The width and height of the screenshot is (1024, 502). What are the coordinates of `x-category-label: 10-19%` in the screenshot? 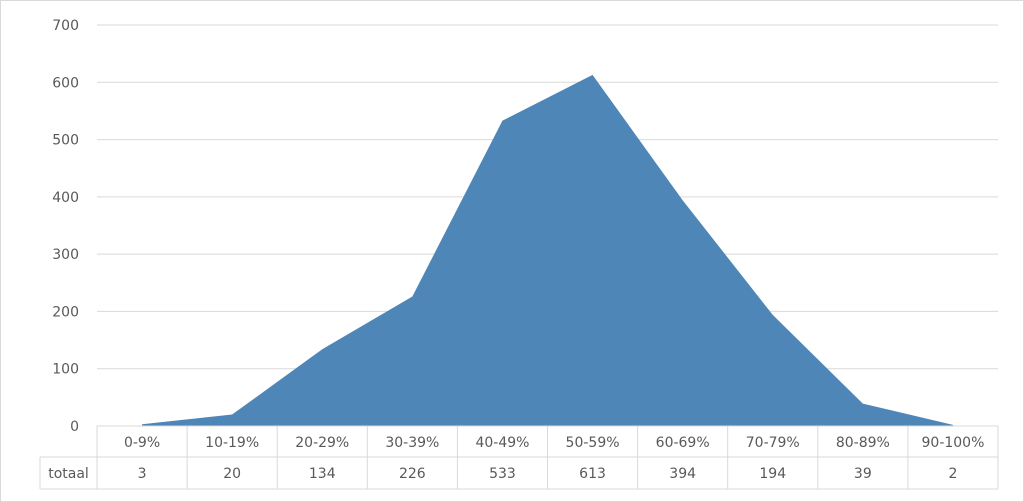 It's located at (232, 443).